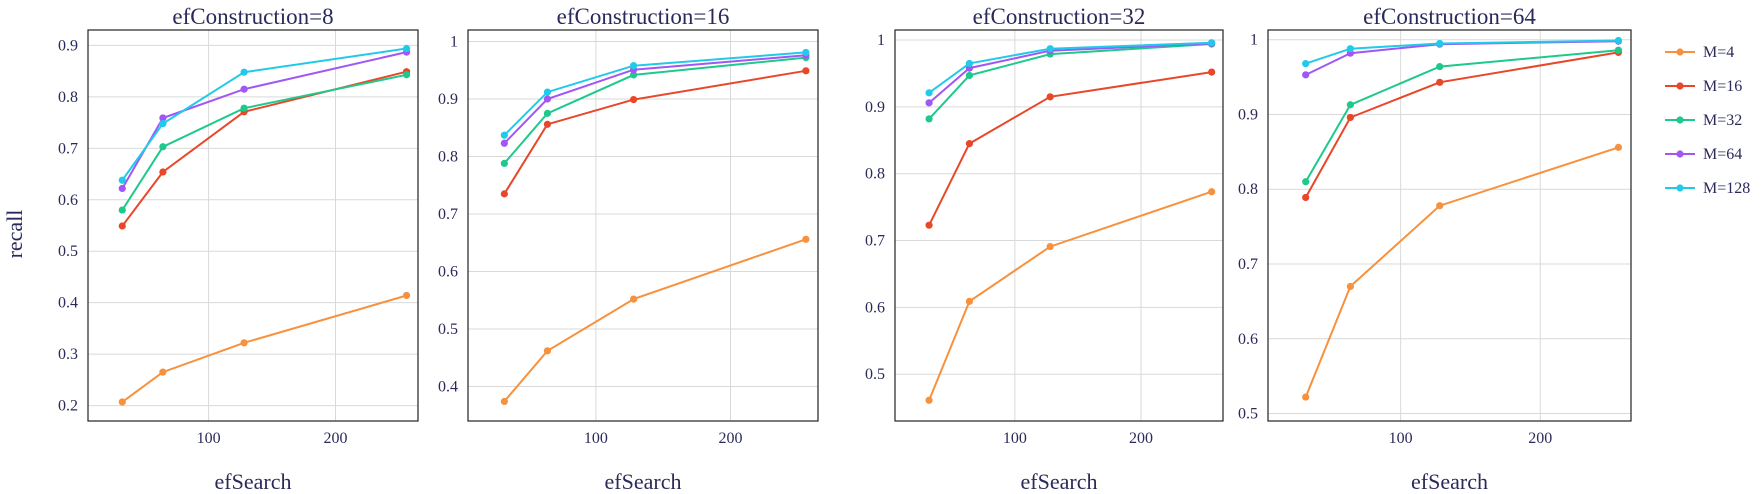 The image size is (1764, 494). What do you see at coordinates (1699, 52) in the screenshot?
I see `legend-item-M=4: M=4` at bounding box center [1699, 52].